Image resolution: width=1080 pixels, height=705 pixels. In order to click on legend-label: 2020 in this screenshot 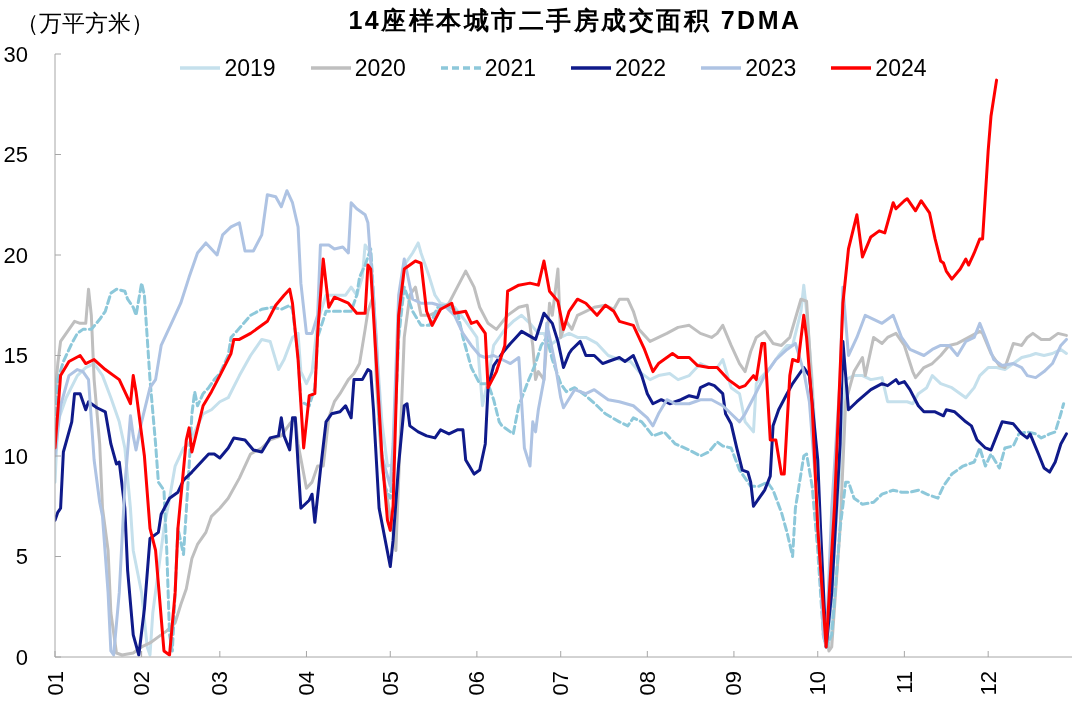, I will do `click(380, 68)`.